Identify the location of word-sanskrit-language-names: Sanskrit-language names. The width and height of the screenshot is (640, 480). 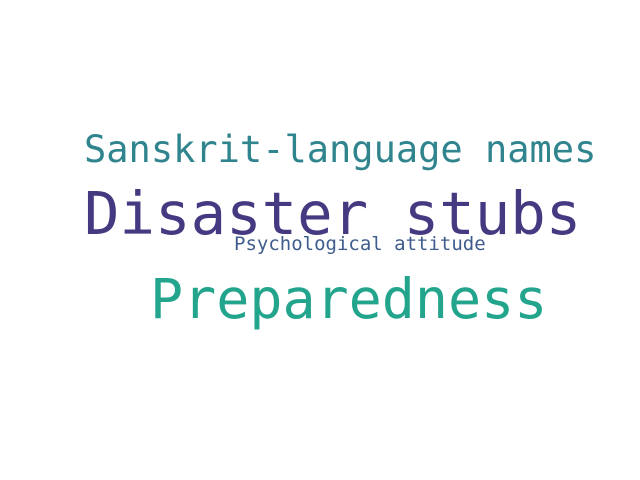
(340, 149).